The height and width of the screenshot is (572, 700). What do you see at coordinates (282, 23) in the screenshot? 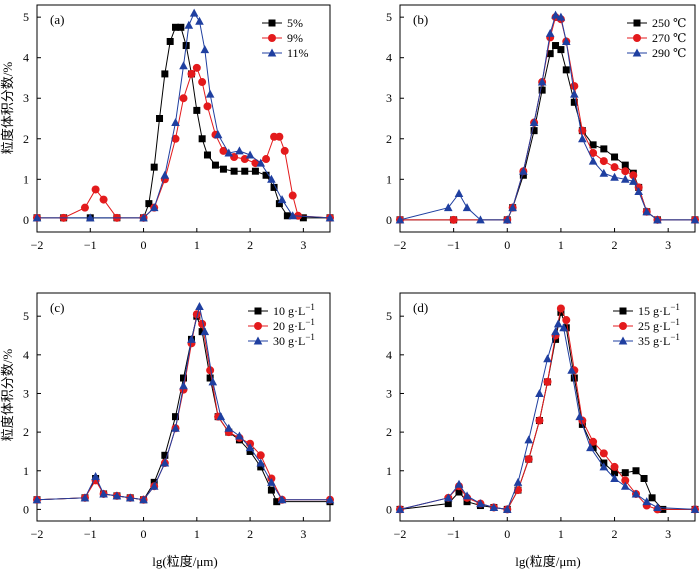
I see `legend-entry: 5%` at bounding box center [282, 23].